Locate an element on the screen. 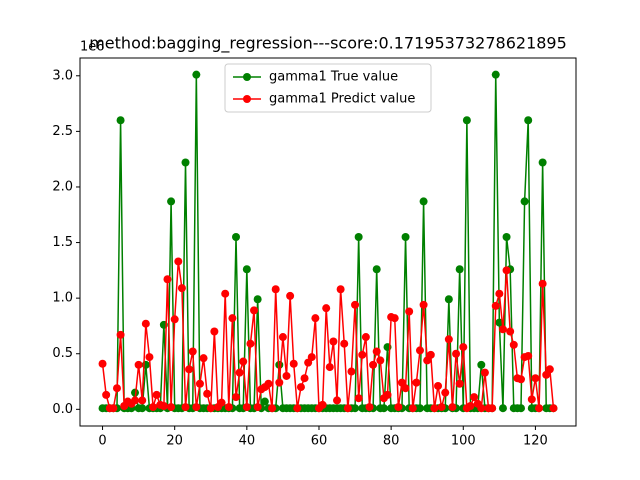 This screenshot has width=640, height=480. y-offset-text: 1e6 is located at coordinates (92, 47).